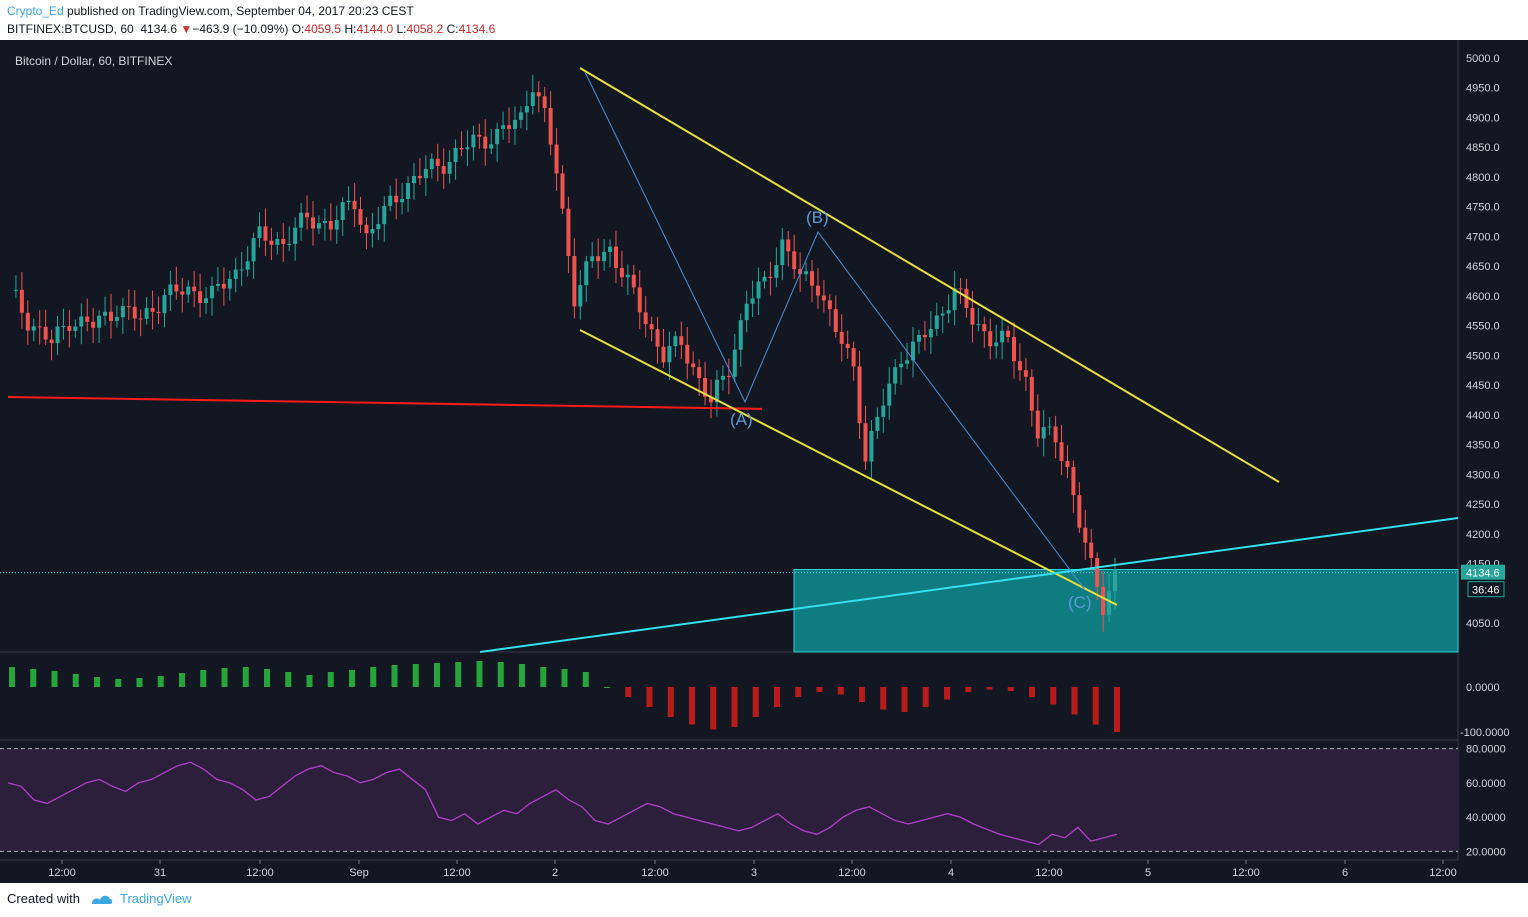 This screenshot has width=1528, height=917. Describe the element at coordinates (848, 467) in the screenshot. I see `channel-lower-line` at that location.